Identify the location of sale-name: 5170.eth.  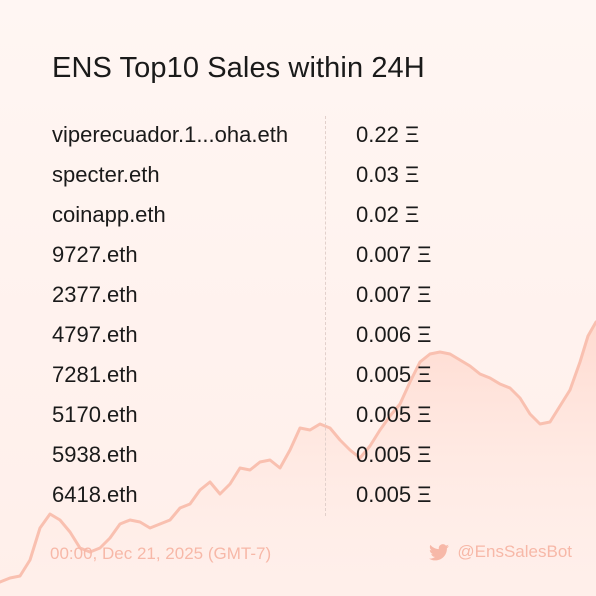
(95, 414).